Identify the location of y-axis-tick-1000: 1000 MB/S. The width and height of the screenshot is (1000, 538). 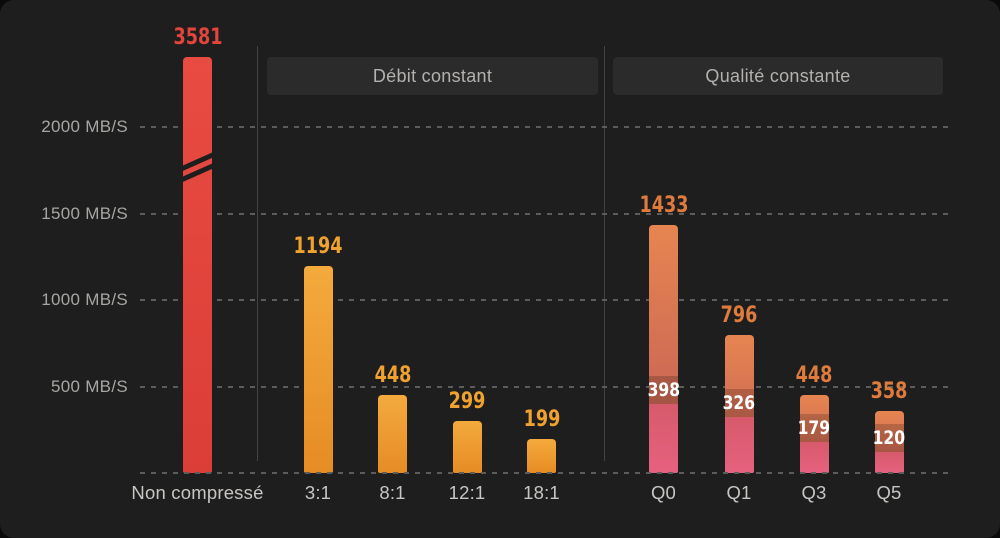
(84, 299).